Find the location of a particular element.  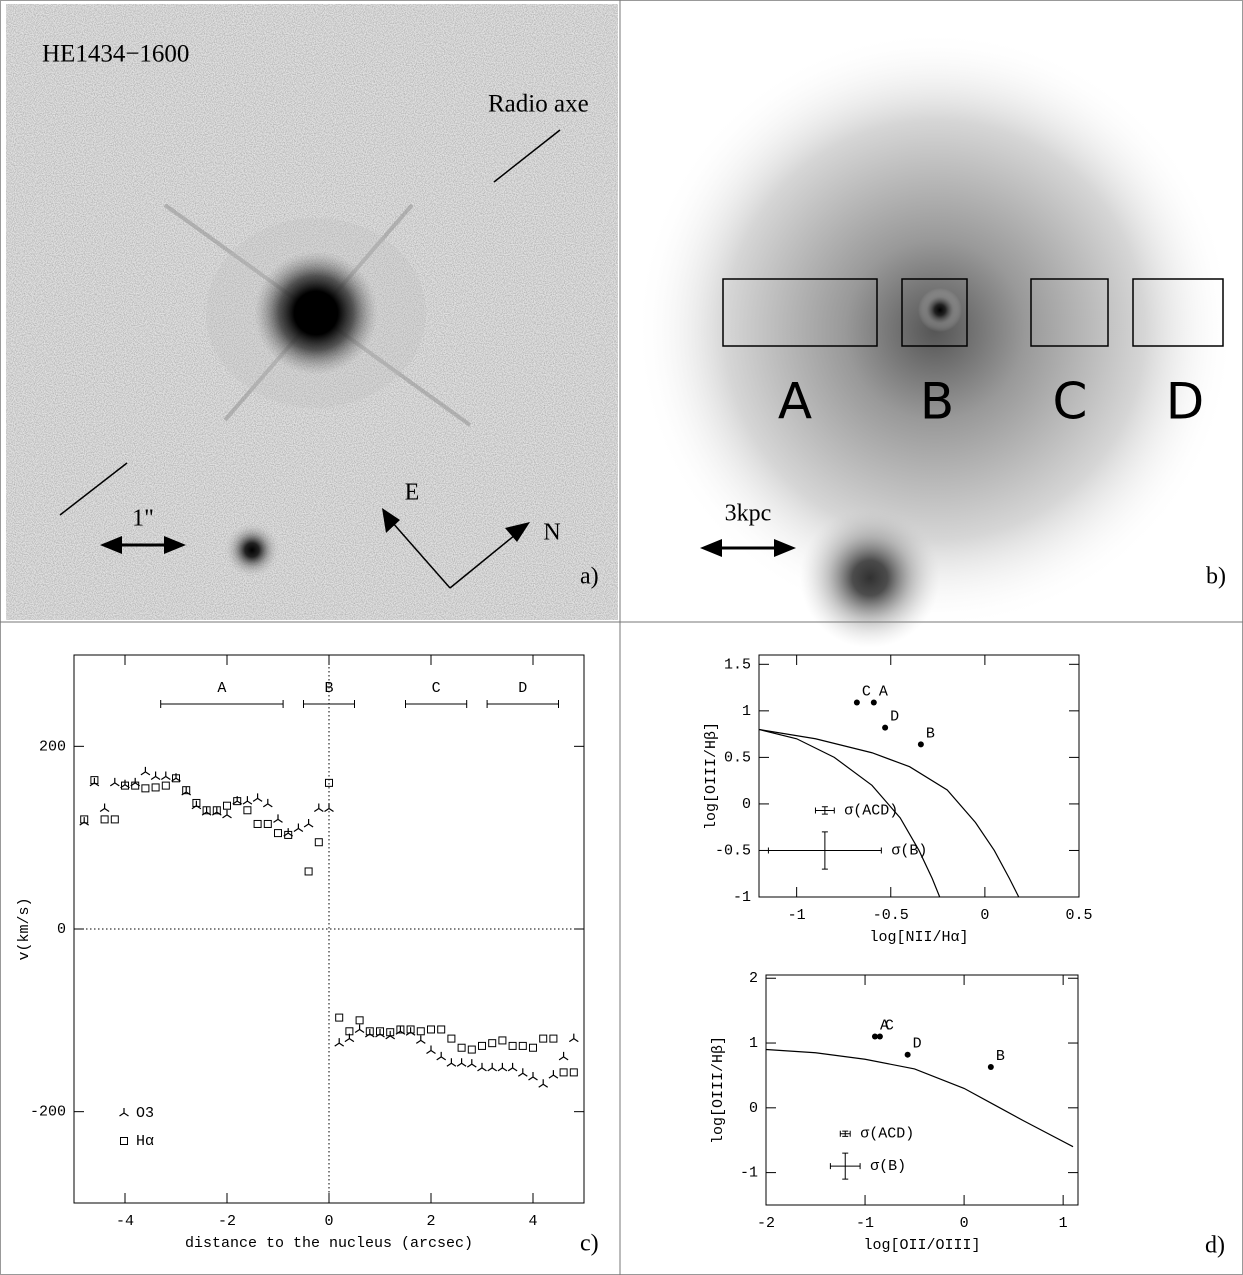

panel-tag: c) is located at coordinates (589, 1244).